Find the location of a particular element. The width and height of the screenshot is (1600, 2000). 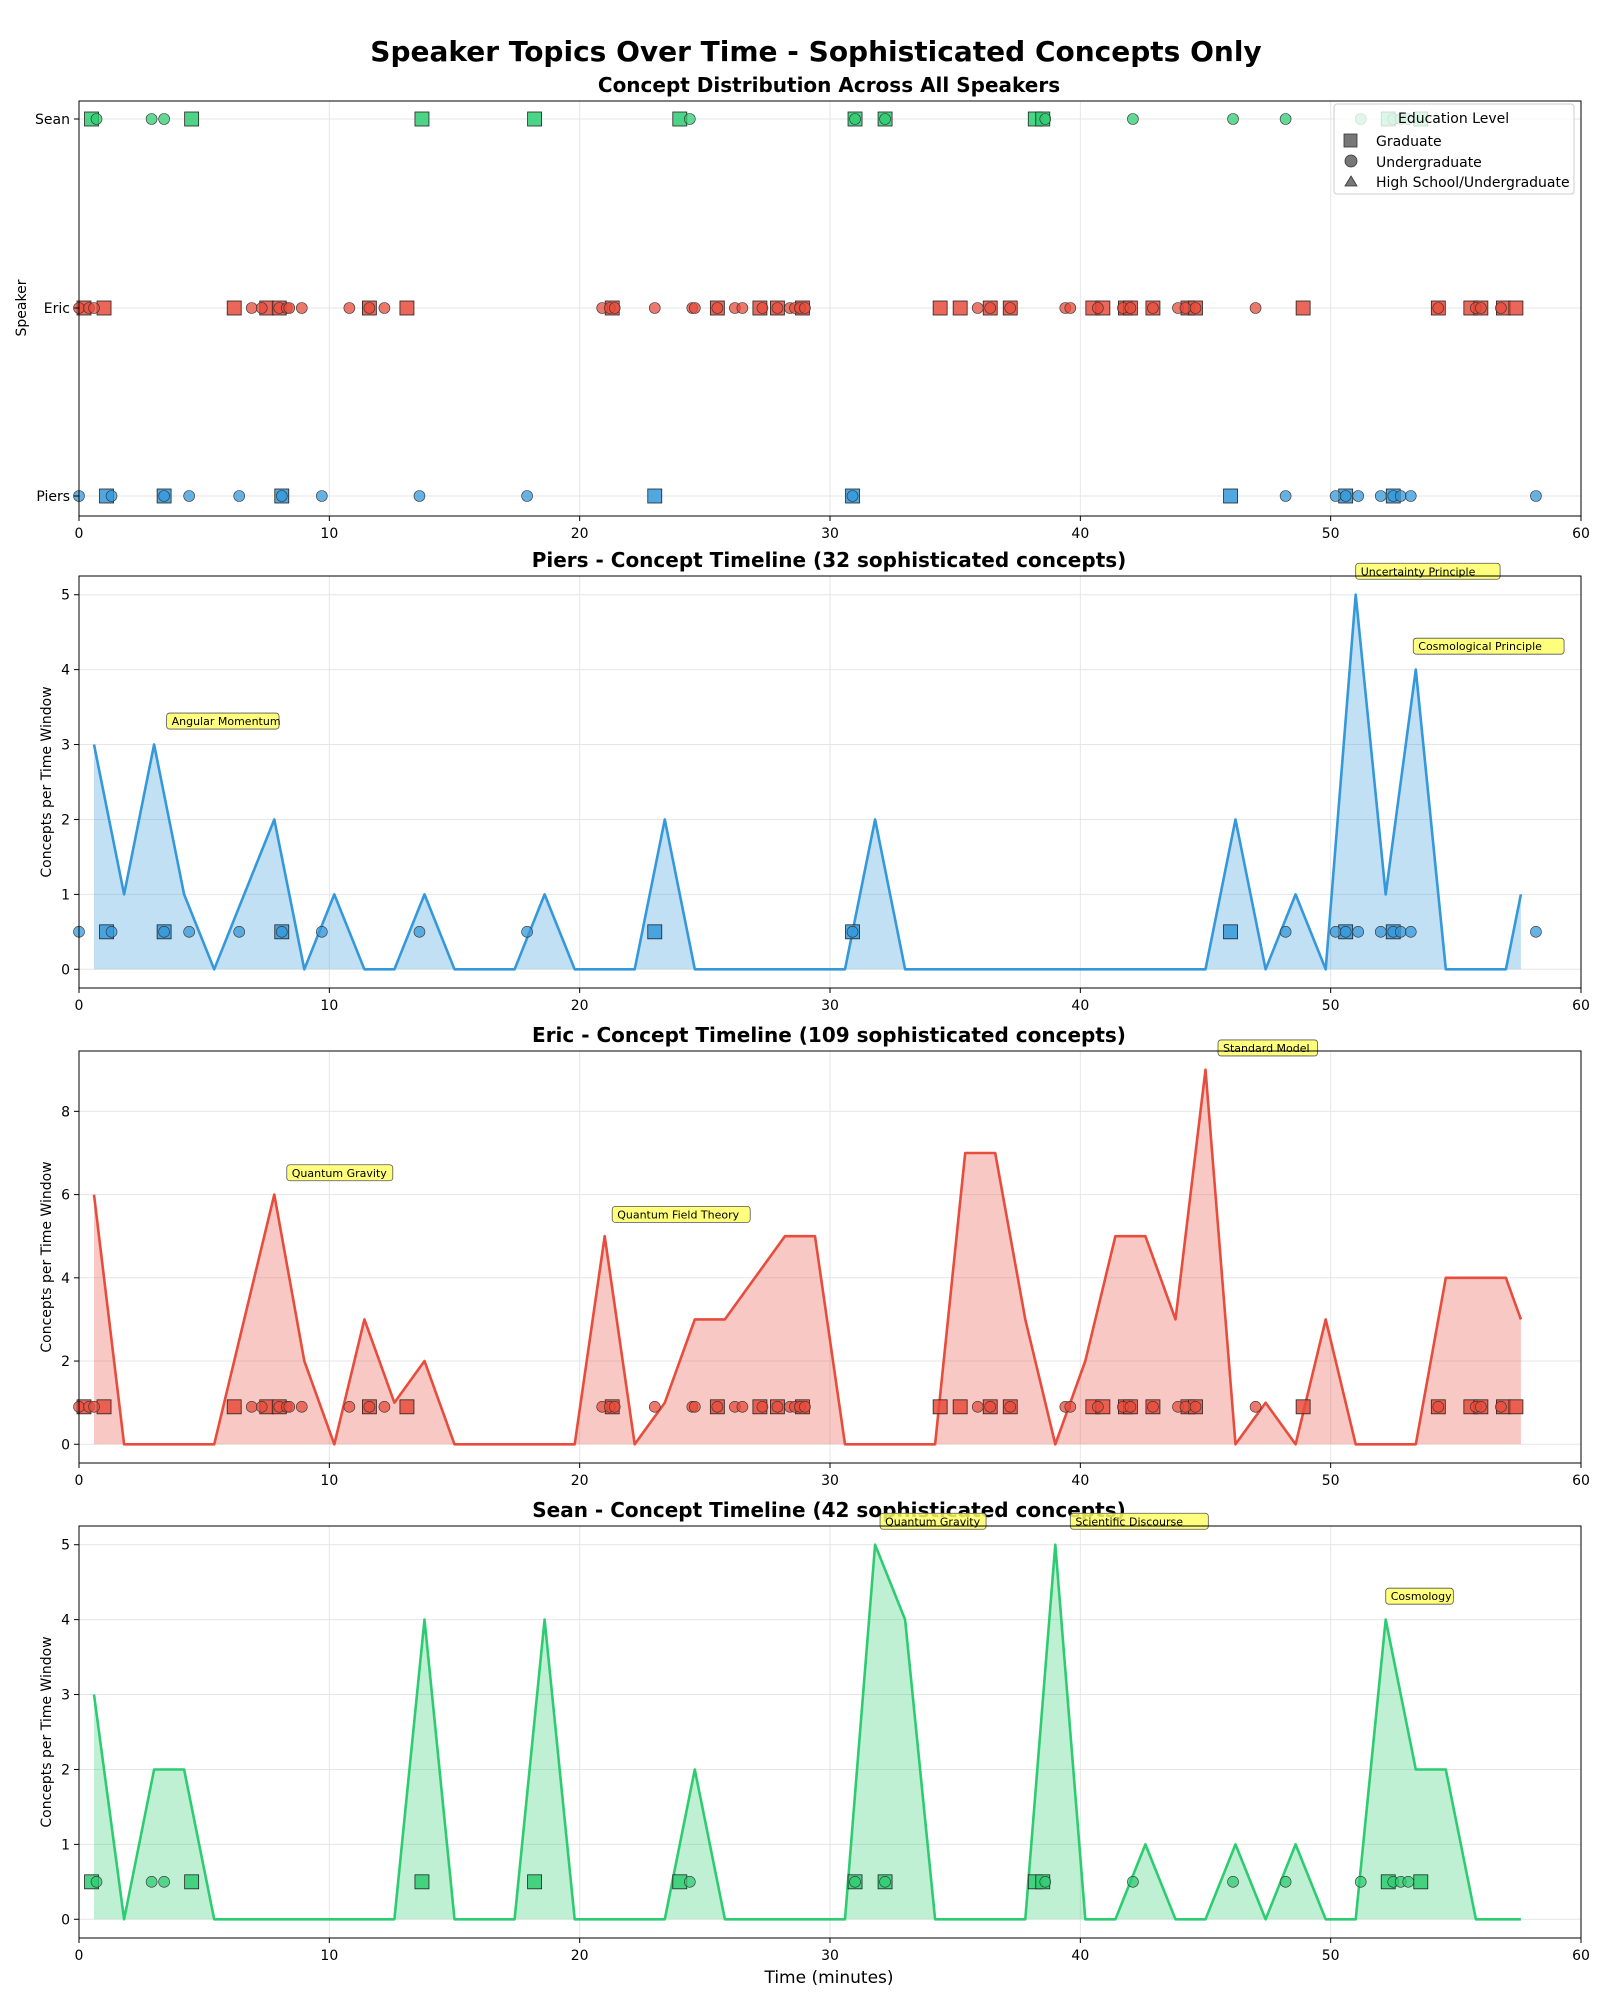

eric-ytick-label: 2 is located at coordinates (65, 1362).